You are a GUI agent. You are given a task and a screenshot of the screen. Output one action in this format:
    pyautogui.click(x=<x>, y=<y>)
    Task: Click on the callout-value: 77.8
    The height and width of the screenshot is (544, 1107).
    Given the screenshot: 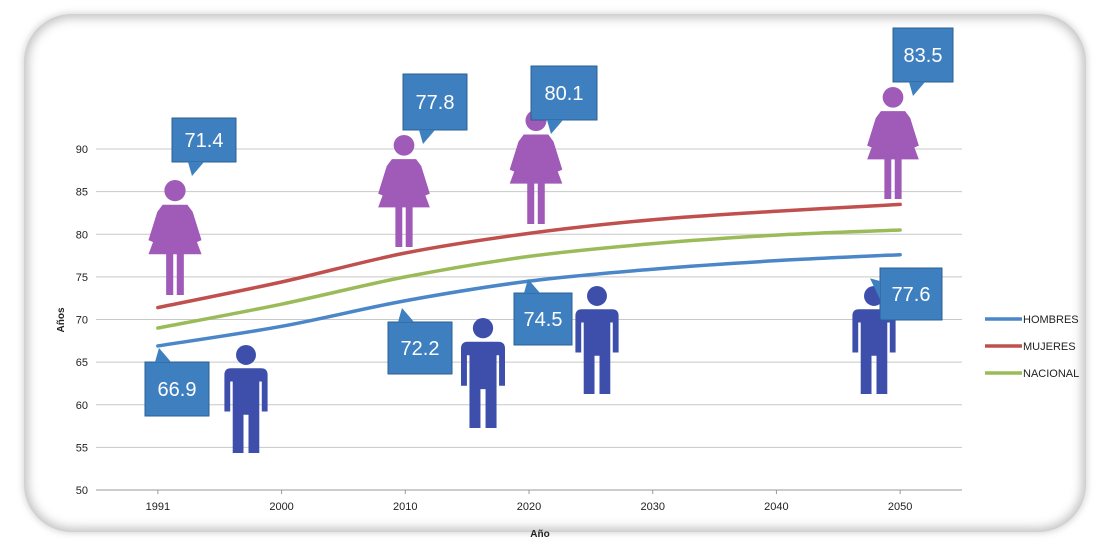 What is the action you would take?
    pyautogui.click(x=435, y=103)
    